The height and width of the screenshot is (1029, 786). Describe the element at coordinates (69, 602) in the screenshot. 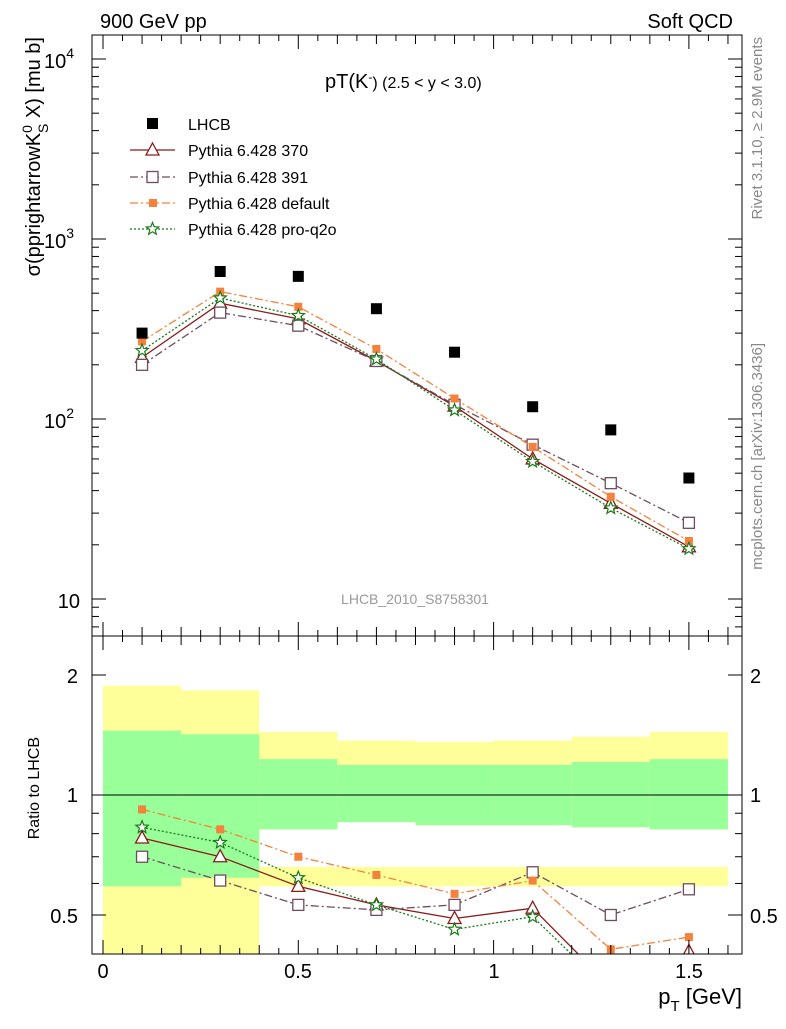

I see `main-y-tick-label-10: 10` at that location.